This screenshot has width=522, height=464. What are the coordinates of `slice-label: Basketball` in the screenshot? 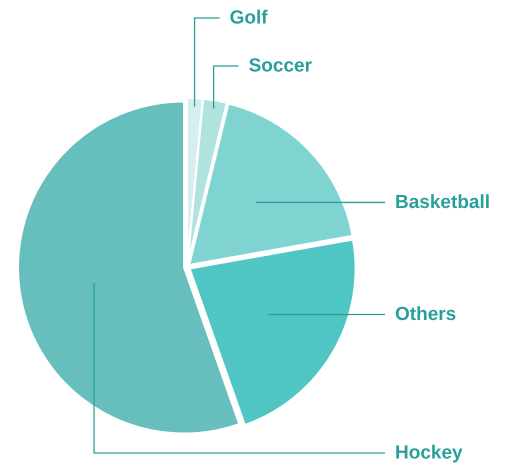 It's located at (442, 202).